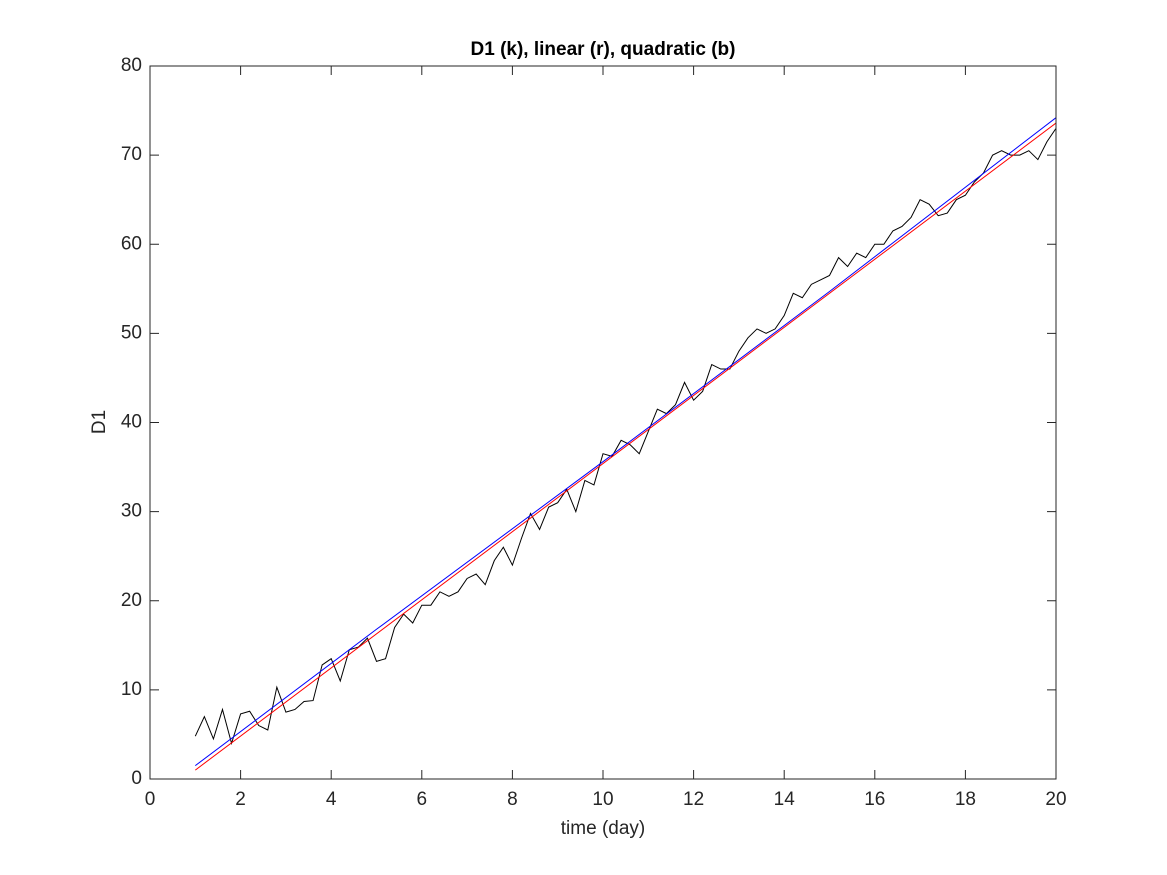 This screenshot has width=1167, height=875. Describe the element at coordinates (131, 243) in the screenshot. I see `y-tick-label: 60` at that location.